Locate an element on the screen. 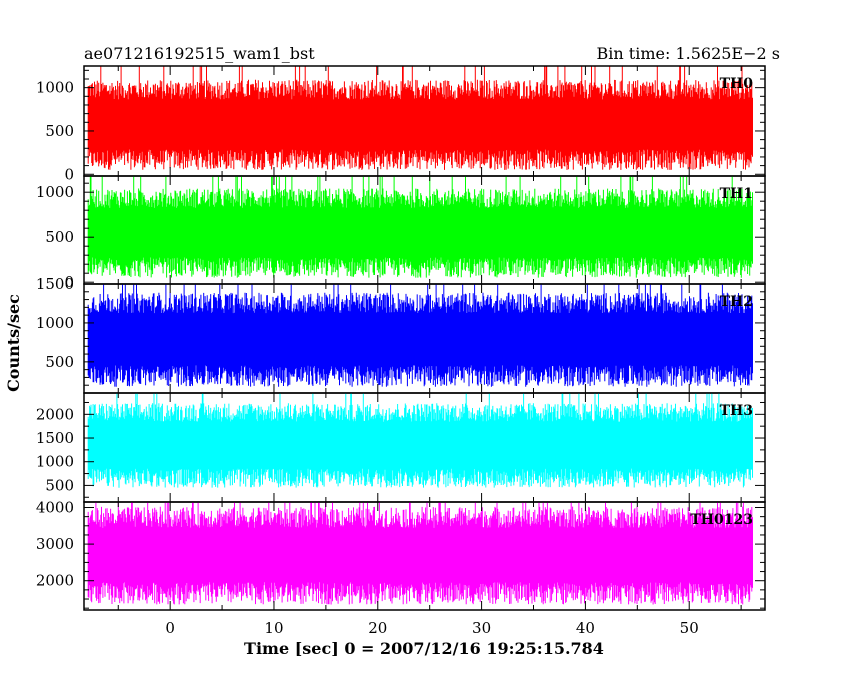  panel-th1: 0 500 1000 TH1 is located at coordinates (401, 233).